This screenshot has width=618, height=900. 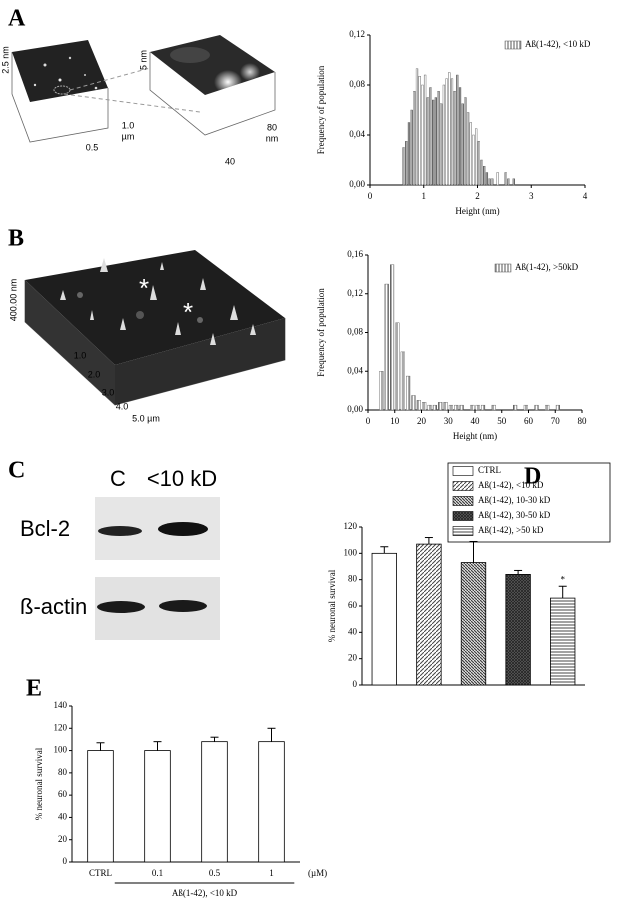 What do you see at coordinates (353, 658) in the screenshot?
I see `y-tick-label: 20` at bounding box center [353, 658].